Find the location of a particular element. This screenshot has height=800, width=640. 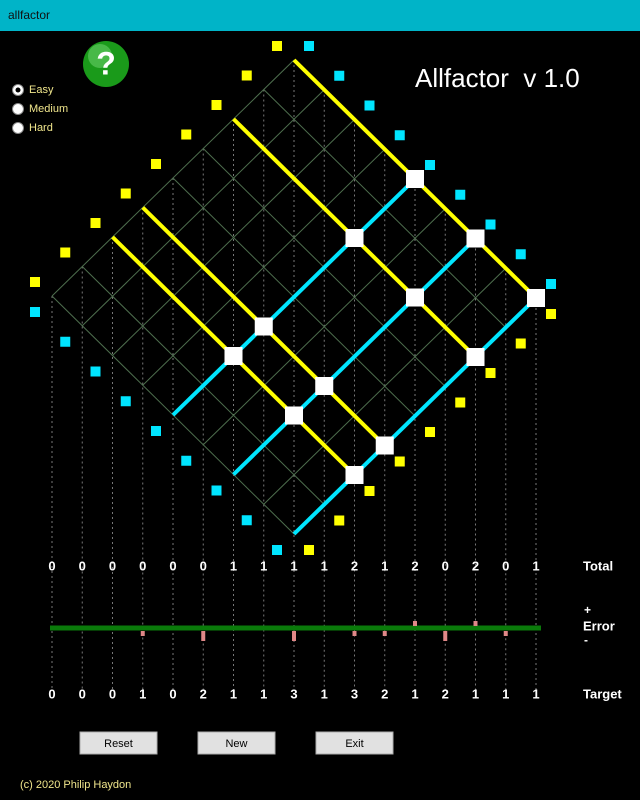

button-label: New is located at coordinates (236, 744).